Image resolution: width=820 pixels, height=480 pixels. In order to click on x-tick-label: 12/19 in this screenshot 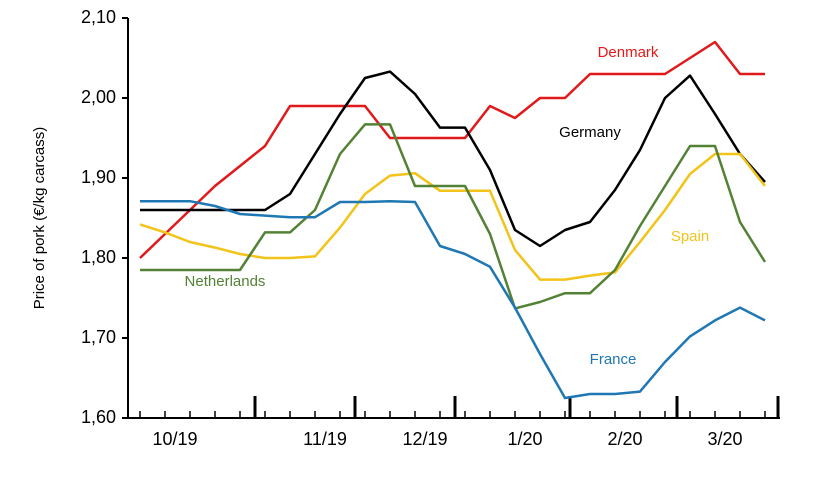, I will do `click(424, 439)`.